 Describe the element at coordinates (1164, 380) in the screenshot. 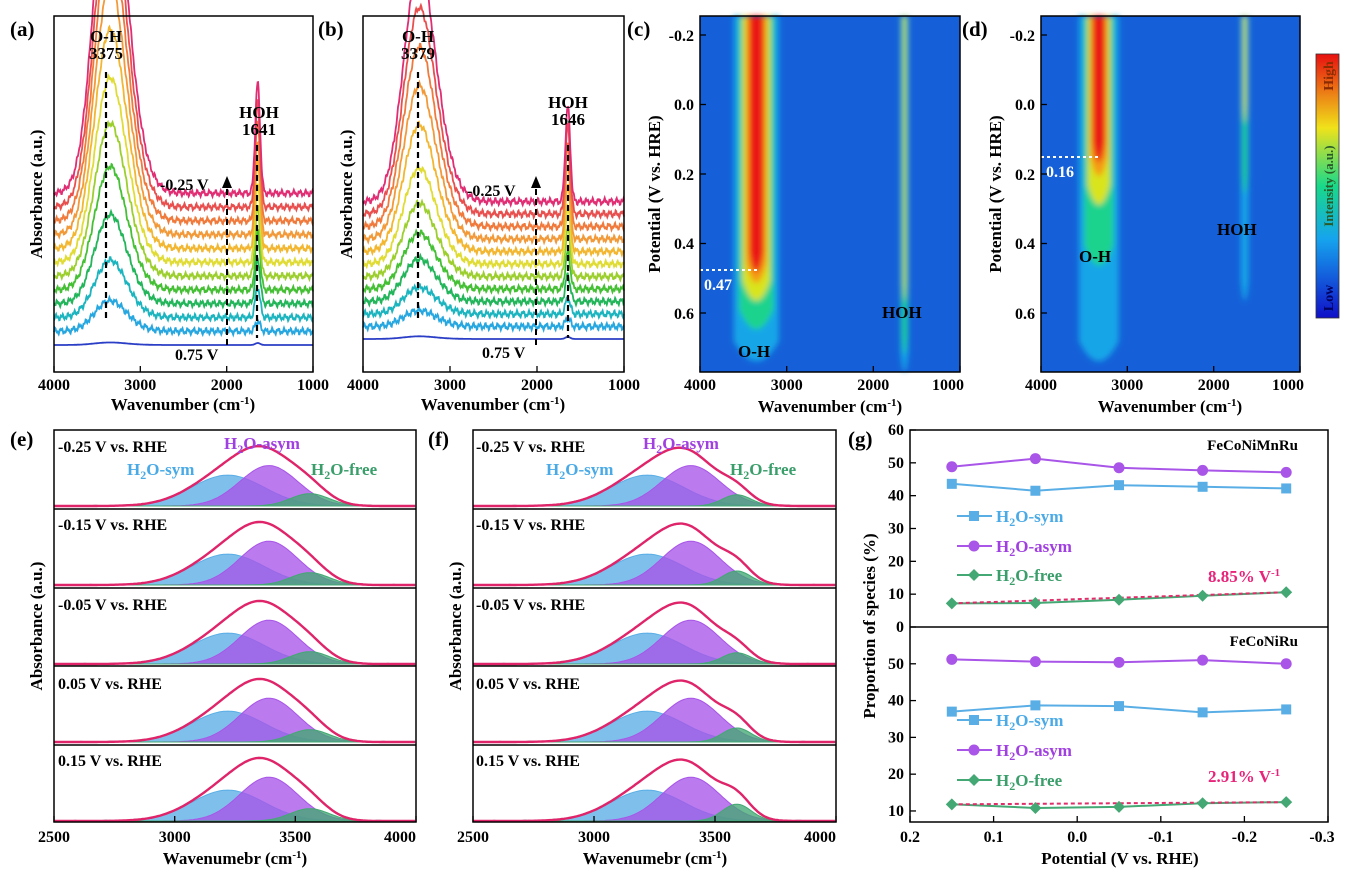

I see `d-xaxis: 4000 3000 2000 1000` at that location.